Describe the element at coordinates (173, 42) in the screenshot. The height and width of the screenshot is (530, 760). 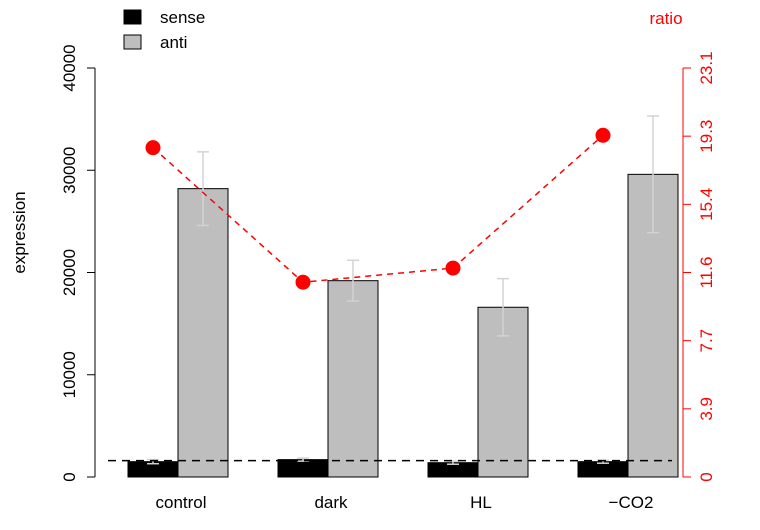
I see `legend-label-anti: anti` at that location.